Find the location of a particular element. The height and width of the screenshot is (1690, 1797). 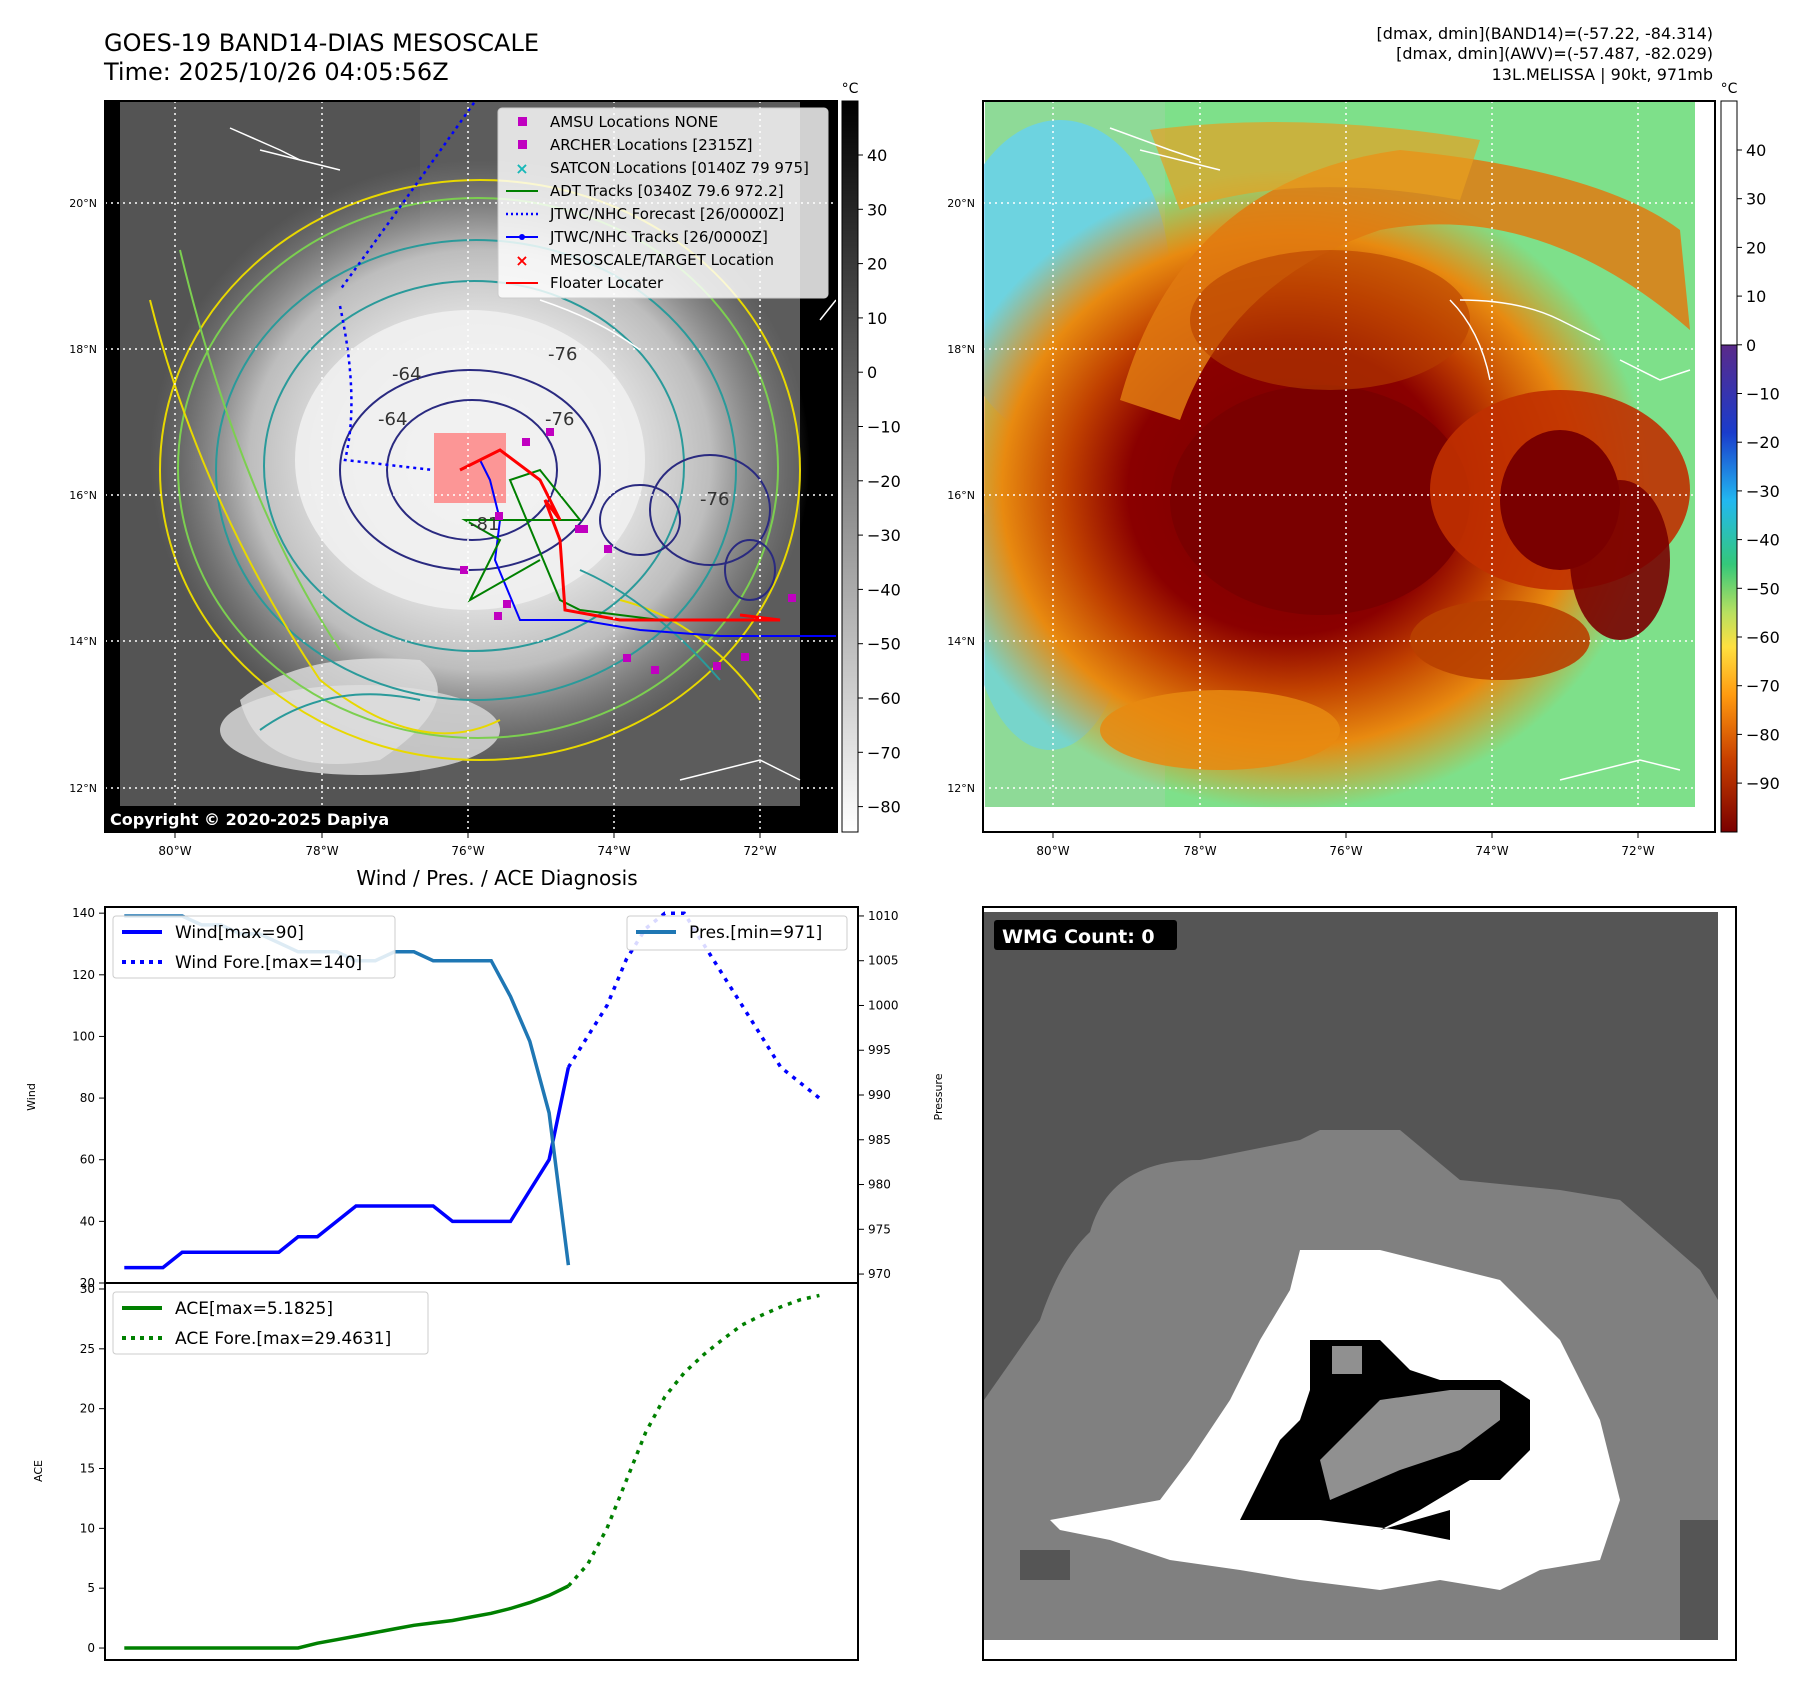

colorbar-tick-label: −80 is located at coordinates (884, 807).